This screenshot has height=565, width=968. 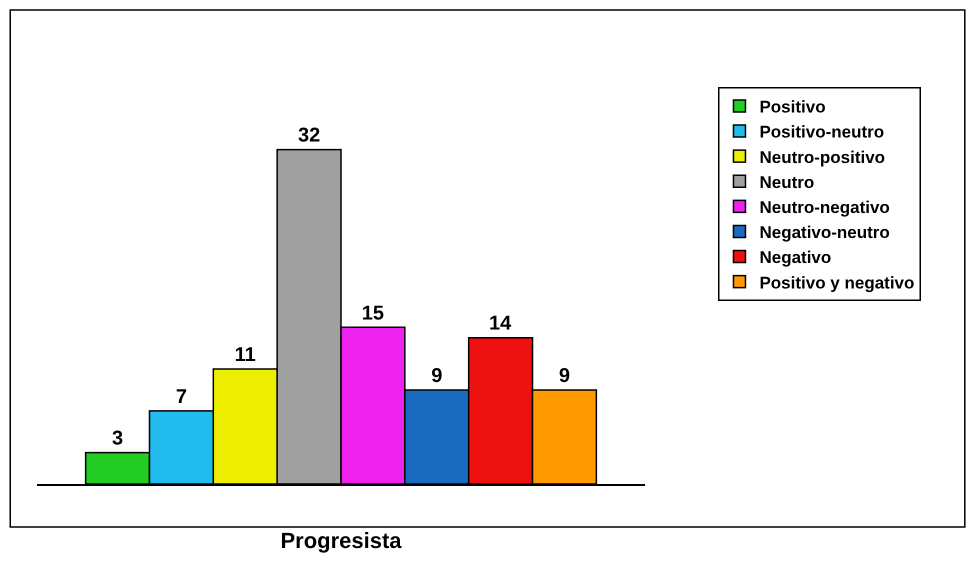 What do you see at coordinates (822, 157) in the screenshot?
I see `legend-label: Neutro-positivo` at bounding box center [822, 157].